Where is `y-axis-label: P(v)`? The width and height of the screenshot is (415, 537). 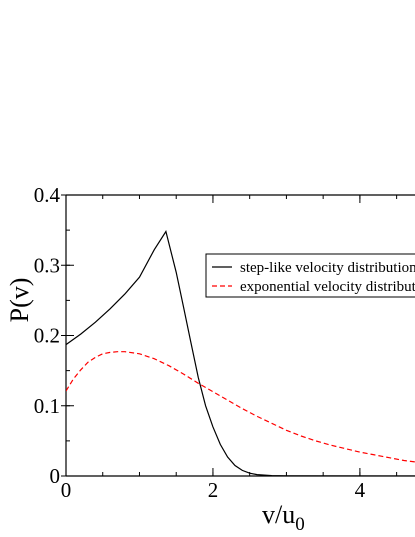
y-axis-label: P(v) is located at coordinates (19, 300).